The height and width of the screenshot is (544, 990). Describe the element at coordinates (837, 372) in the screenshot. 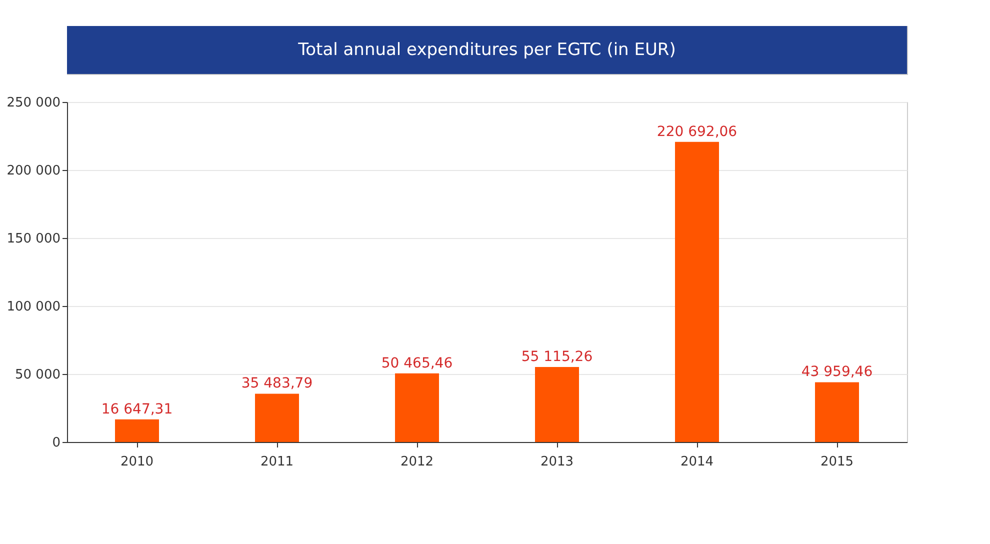

I see `data-label: 43 959,46` at that location.